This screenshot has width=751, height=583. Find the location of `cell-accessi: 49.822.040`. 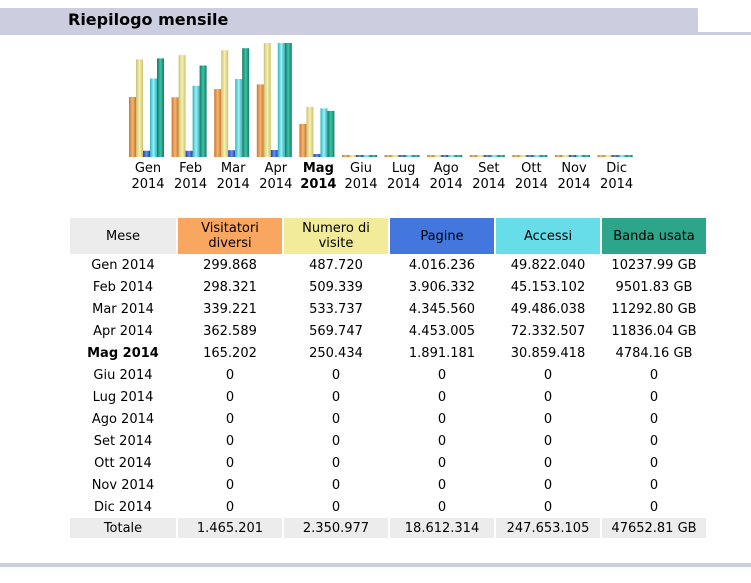

cell-accessi: 49.822.040 is located at coordinates (548, 265).